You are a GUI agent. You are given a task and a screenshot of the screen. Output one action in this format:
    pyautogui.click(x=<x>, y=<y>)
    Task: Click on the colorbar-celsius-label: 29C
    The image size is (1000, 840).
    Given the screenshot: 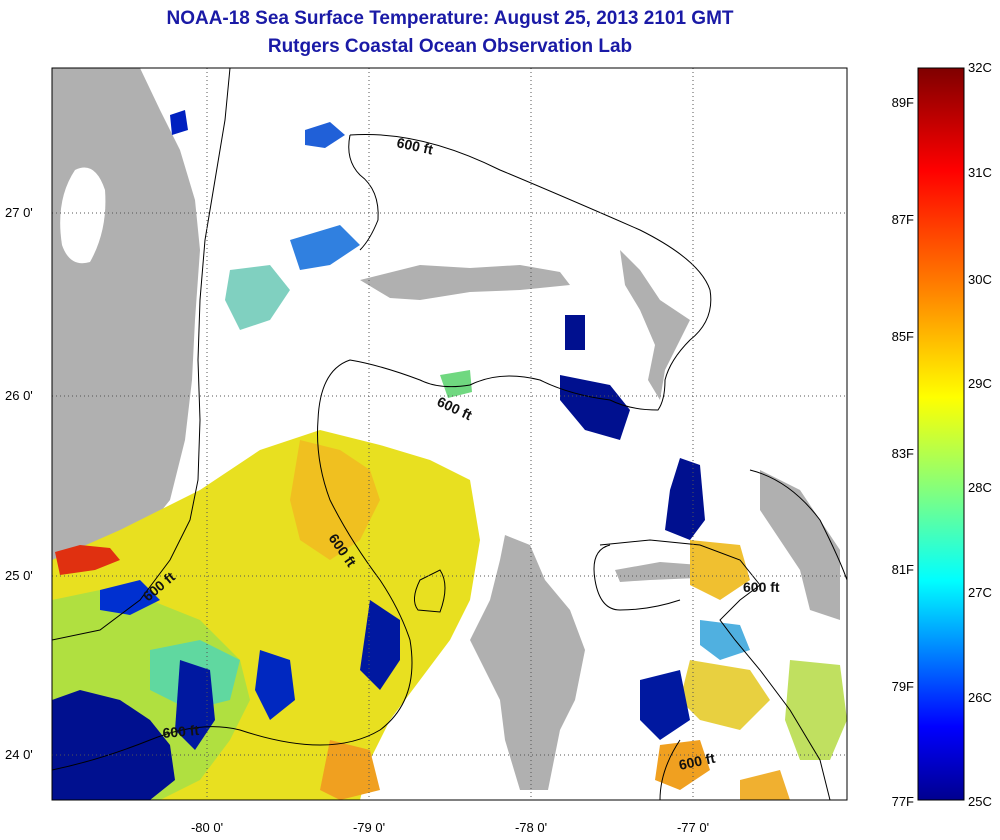 What is the action you would take?
    pyautogui.click(x=980, y=383)
    